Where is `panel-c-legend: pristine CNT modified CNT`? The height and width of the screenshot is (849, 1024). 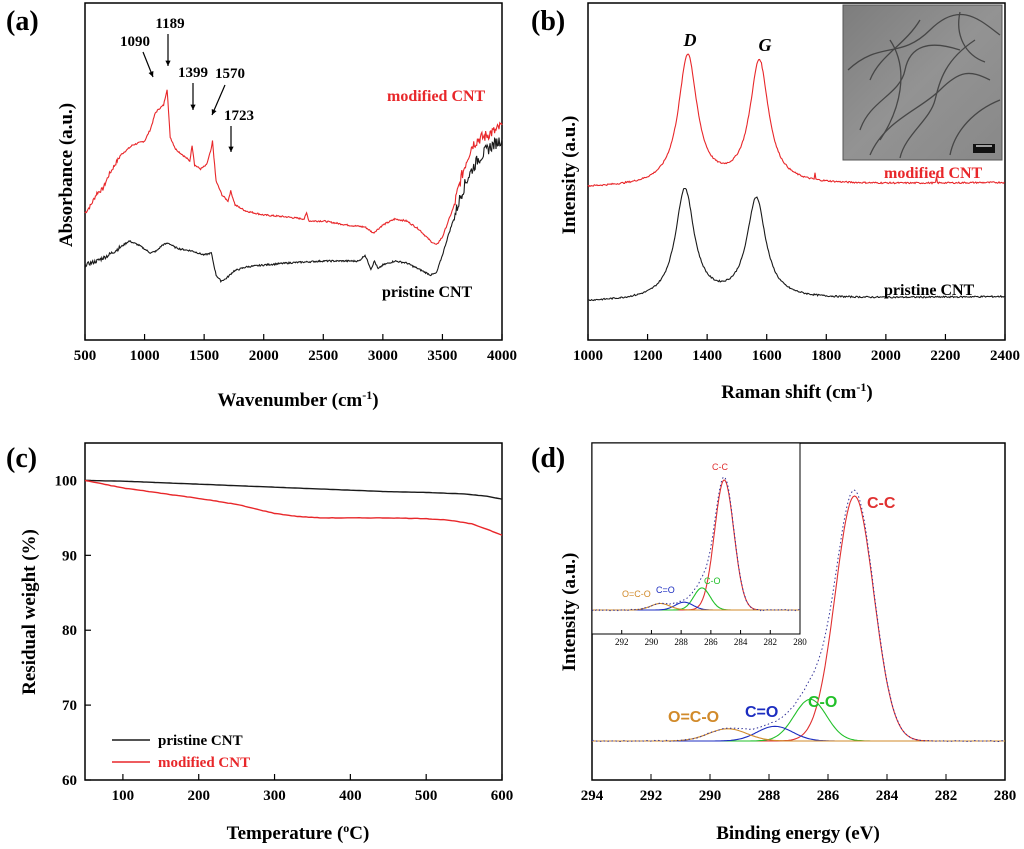
panel-c-legend: pristine CNT modified CNT is located at coordinates (181, 752).